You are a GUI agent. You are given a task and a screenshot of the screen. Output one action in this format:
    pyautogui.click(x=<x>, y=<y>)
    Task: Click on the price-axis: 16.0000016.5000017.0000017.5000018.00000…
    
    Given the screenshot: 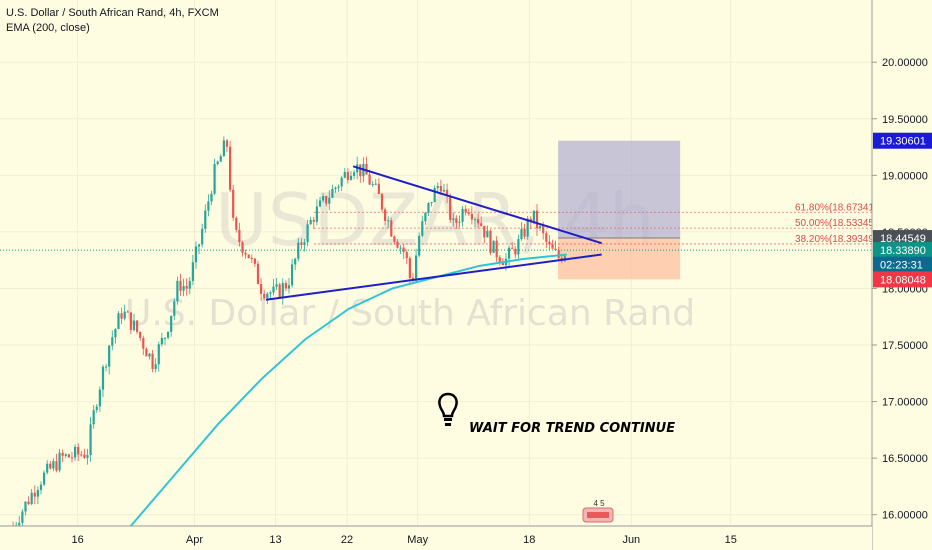 What is the action you would take?
    pyautogui.click(x=901, y=275)
    